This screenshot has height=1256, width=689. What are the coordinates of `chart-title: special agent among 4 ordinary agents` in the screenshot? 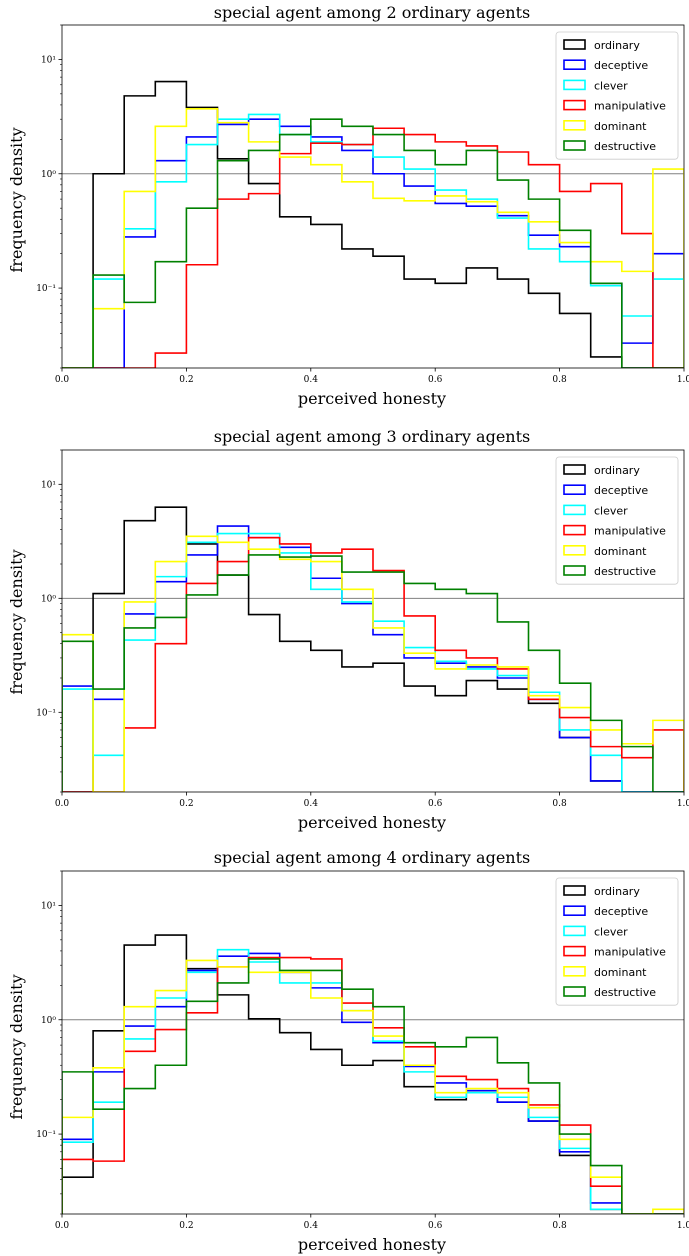 It's located at (372, 857).